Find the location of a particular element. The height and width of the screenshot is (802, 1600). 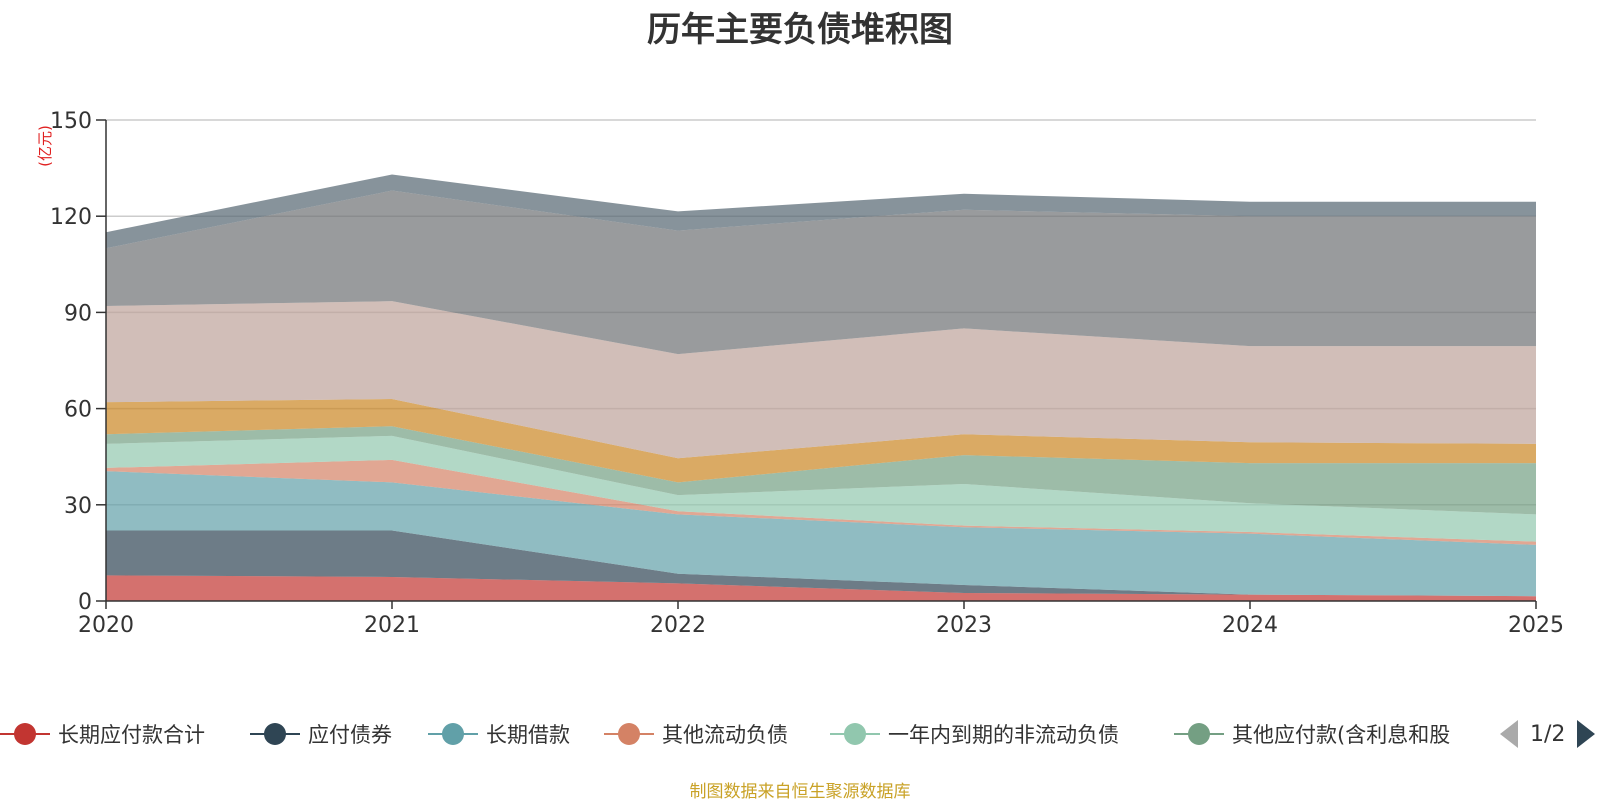

legend-item-other-payables: 其他应付款(含利息和股 is located at coordinates (1312, 734).